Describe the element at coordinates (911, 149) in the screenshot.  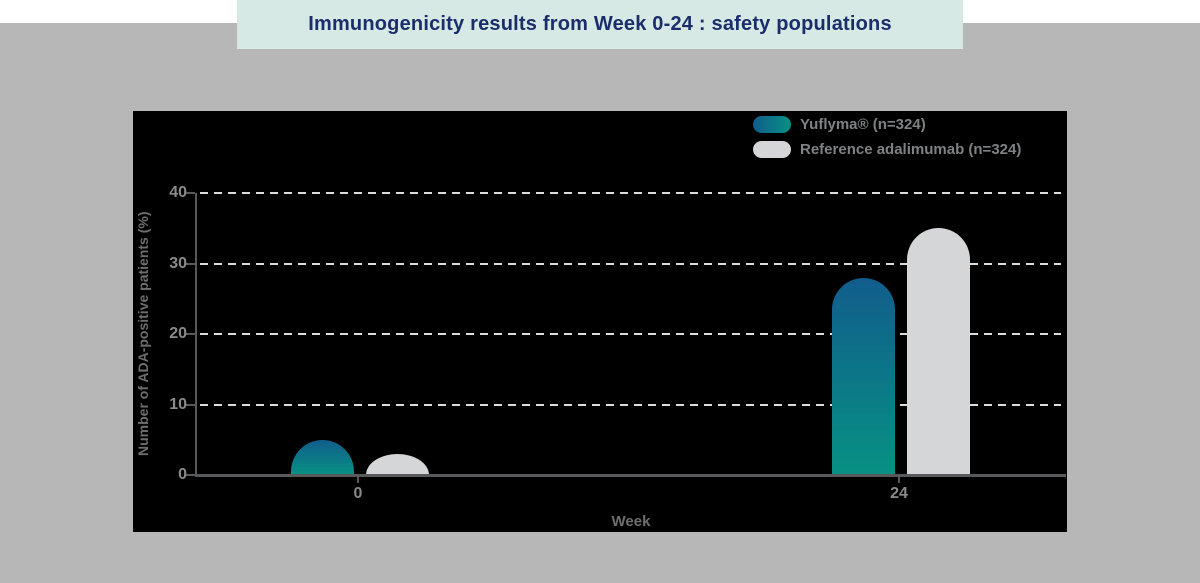
I see `legend-label-reference: Reference adalimumab (n=324)` at that location.